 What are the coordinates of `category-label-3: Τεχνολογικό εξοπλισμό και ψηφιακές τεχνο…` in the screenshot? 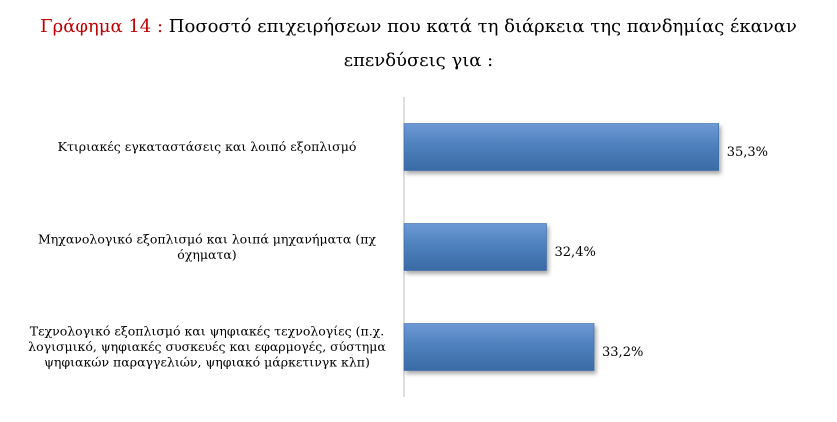 It's located at (207, 347).